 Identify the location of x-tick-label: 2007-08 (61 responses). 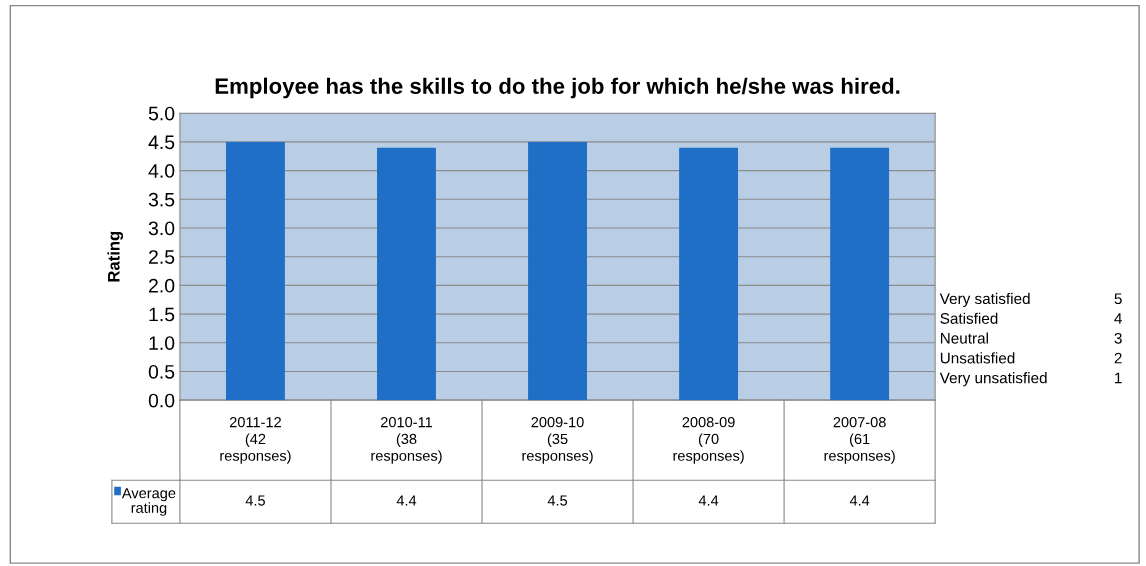
(859, 440).